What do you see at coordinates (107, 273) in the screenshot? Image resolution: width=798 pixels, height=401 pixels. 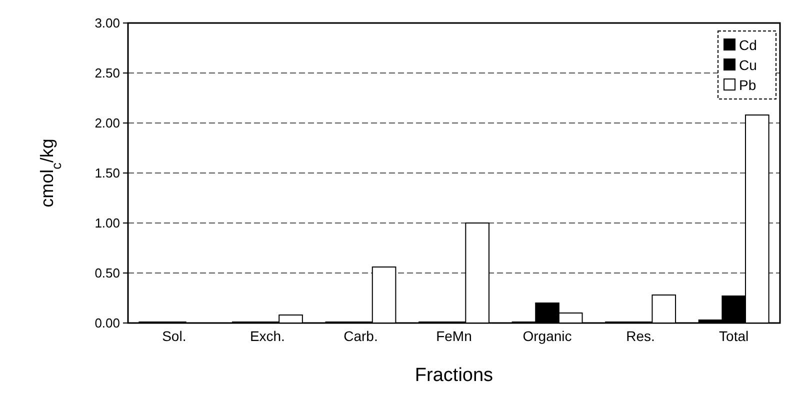 I see `y-tick-label: 0.50` at bounding box center [107, 273].